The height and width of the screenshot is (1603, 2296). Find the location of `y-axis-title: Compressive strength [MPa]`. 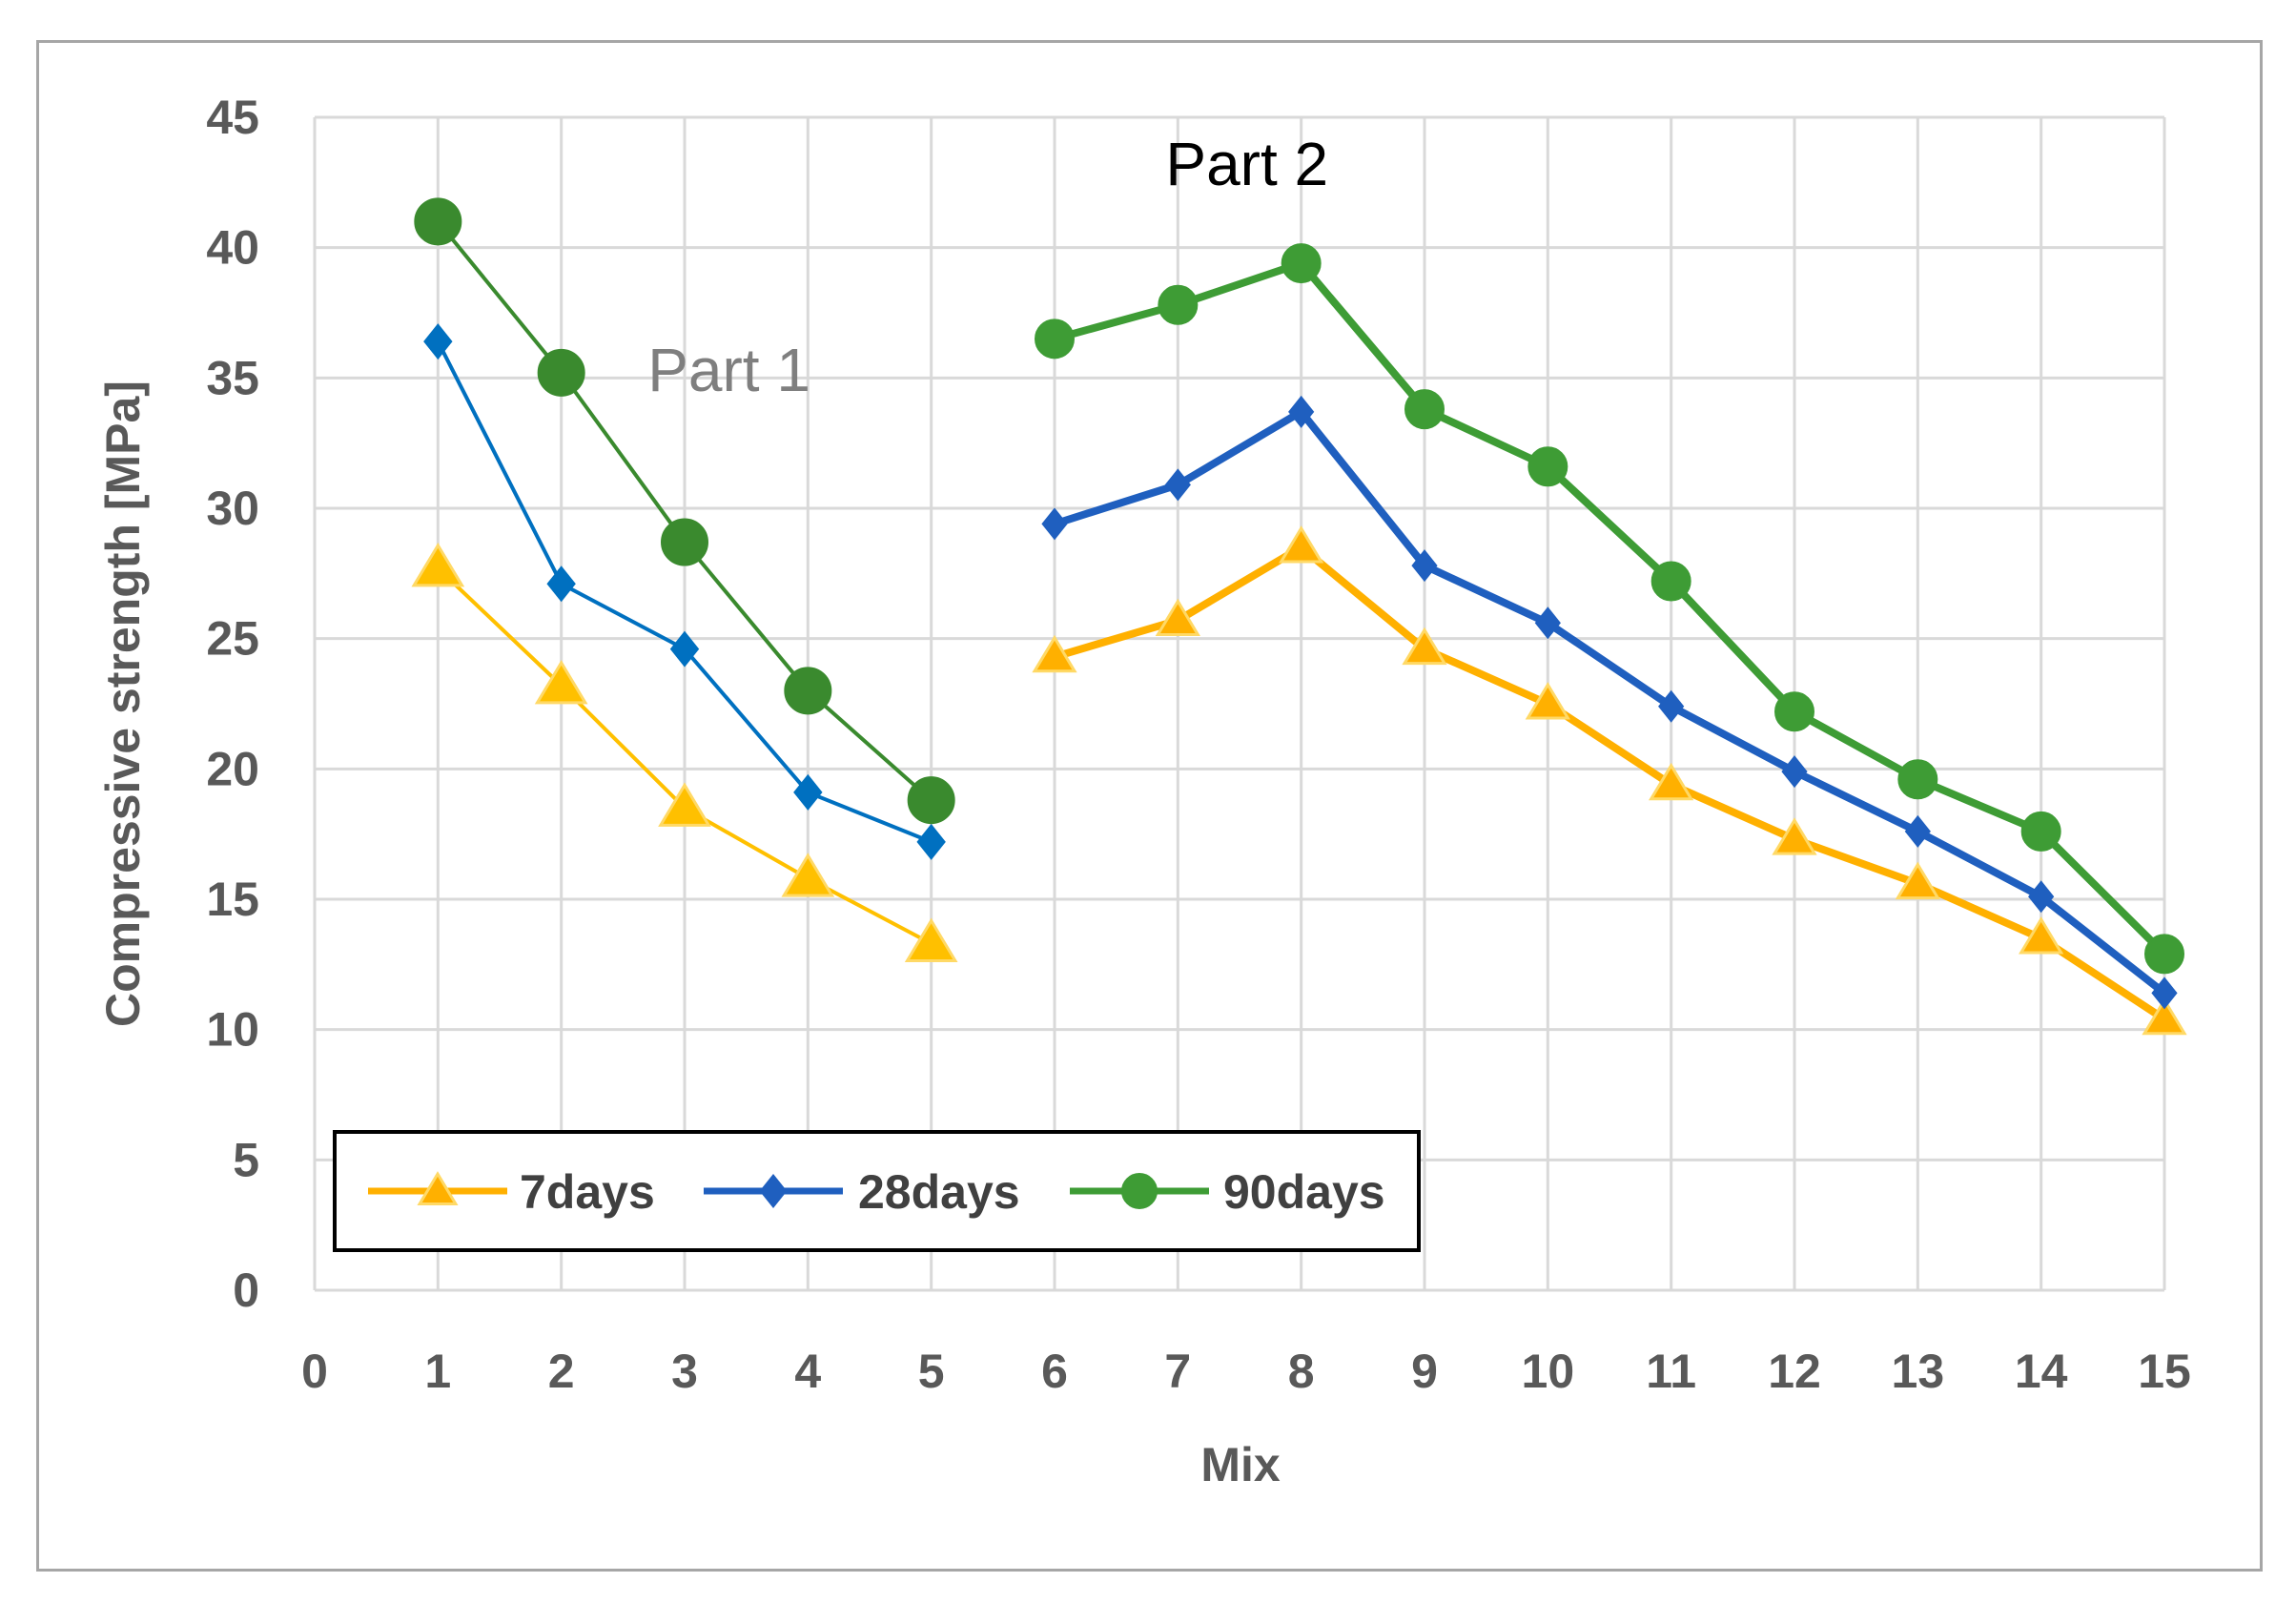

y-axis-title: Compressive strength [MPa] is located at coordinates (123, 703).